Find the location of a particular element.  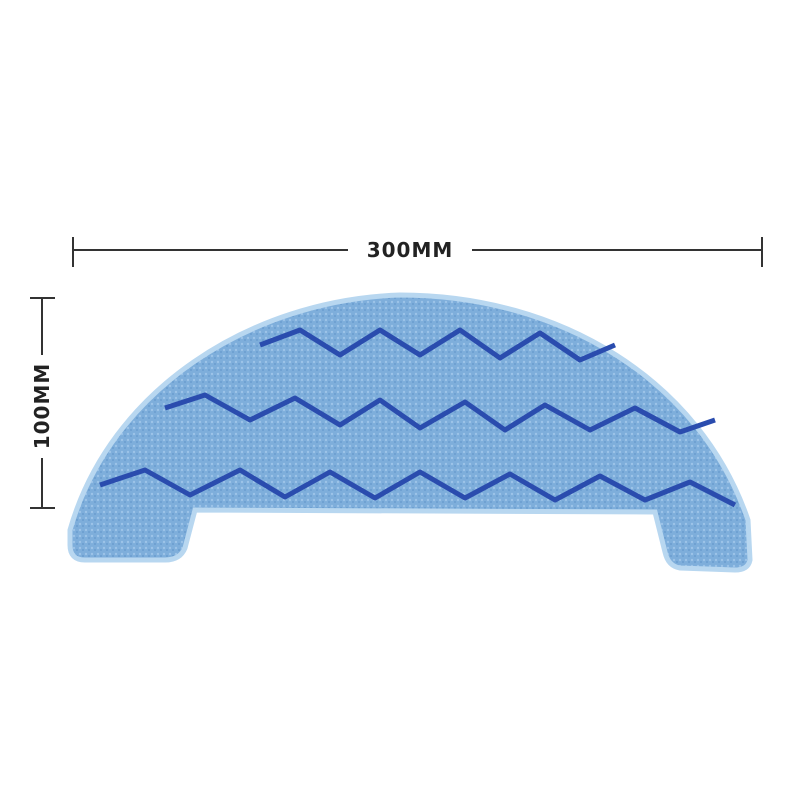

width-dimension is located at coordinates (417, 252).